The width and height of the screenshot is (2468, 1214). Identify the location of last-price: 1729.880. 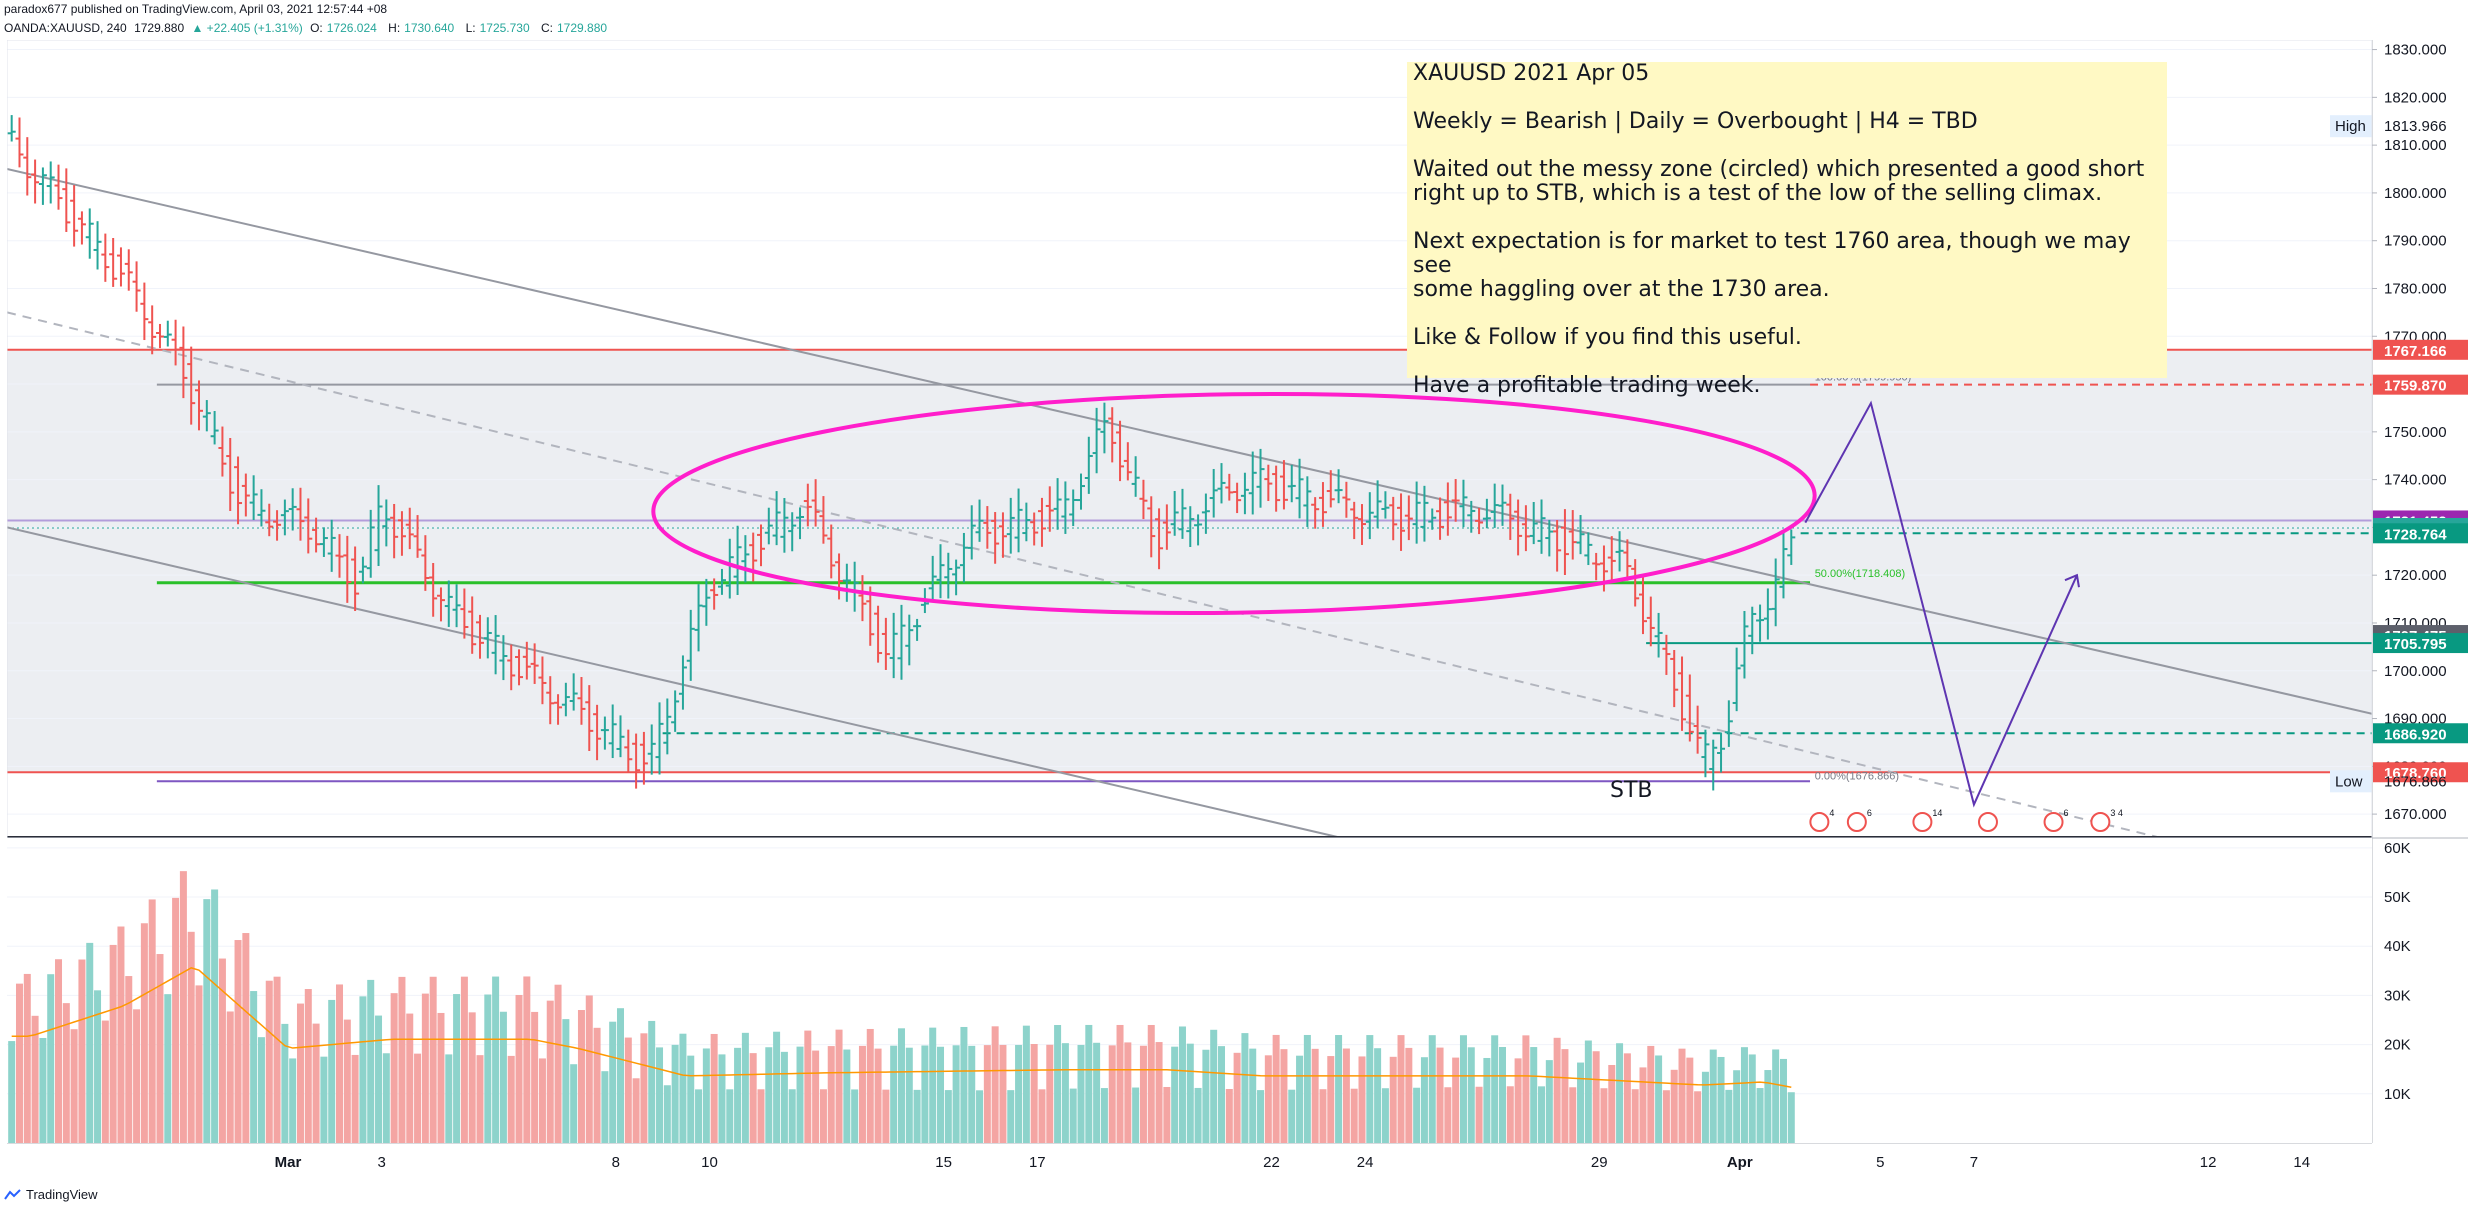
(159, 28).